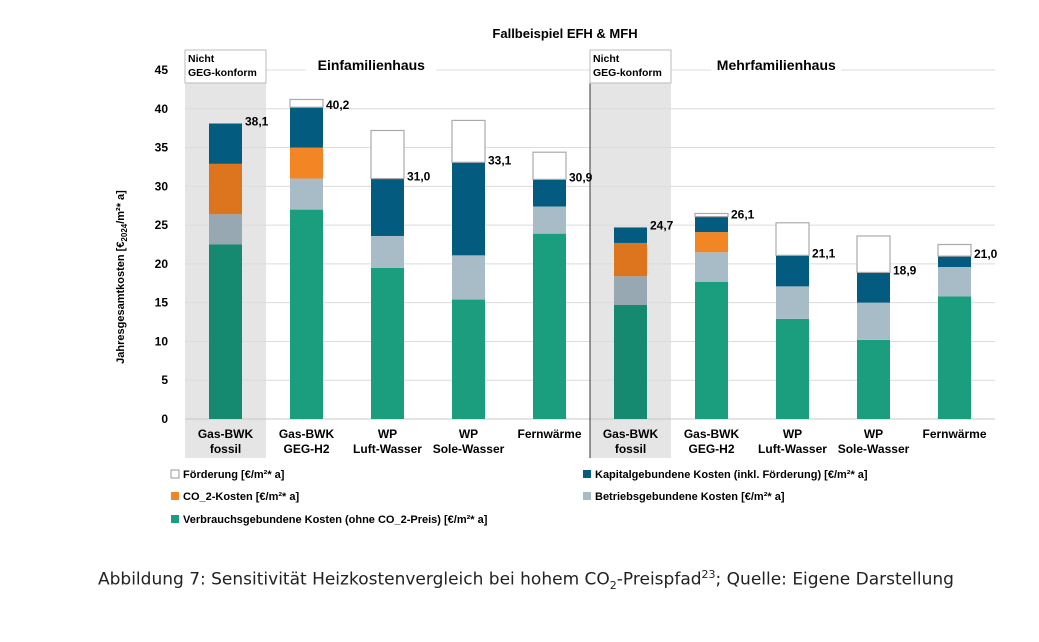 This screenshot has width=1039, height=642. Describe the element at coordinates (257, 122) in the screenshot. I see `total-label: 38,1` at that location.